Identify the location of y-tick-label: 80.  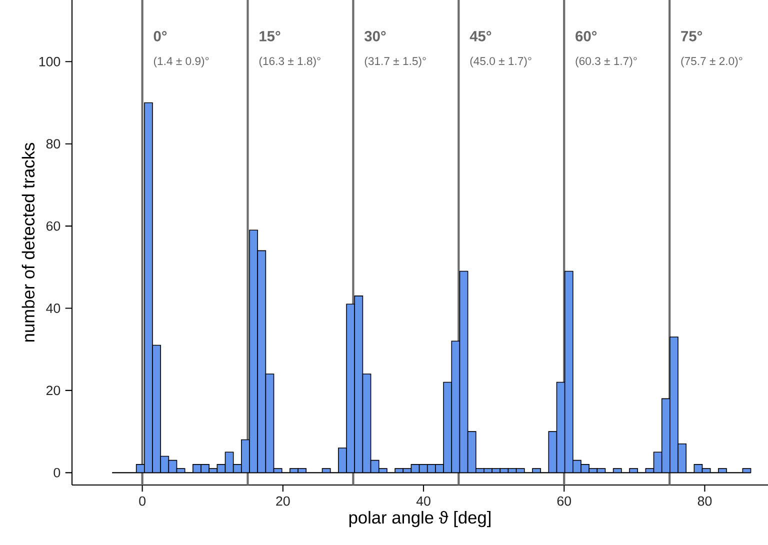
(53, 144).